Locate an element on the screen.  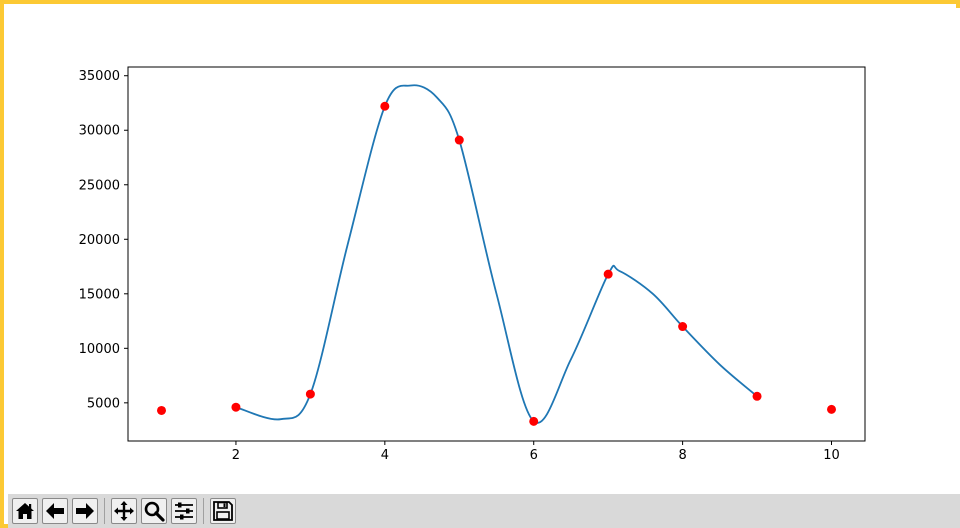
pan-move-icon is located at coordinates (124, 511).